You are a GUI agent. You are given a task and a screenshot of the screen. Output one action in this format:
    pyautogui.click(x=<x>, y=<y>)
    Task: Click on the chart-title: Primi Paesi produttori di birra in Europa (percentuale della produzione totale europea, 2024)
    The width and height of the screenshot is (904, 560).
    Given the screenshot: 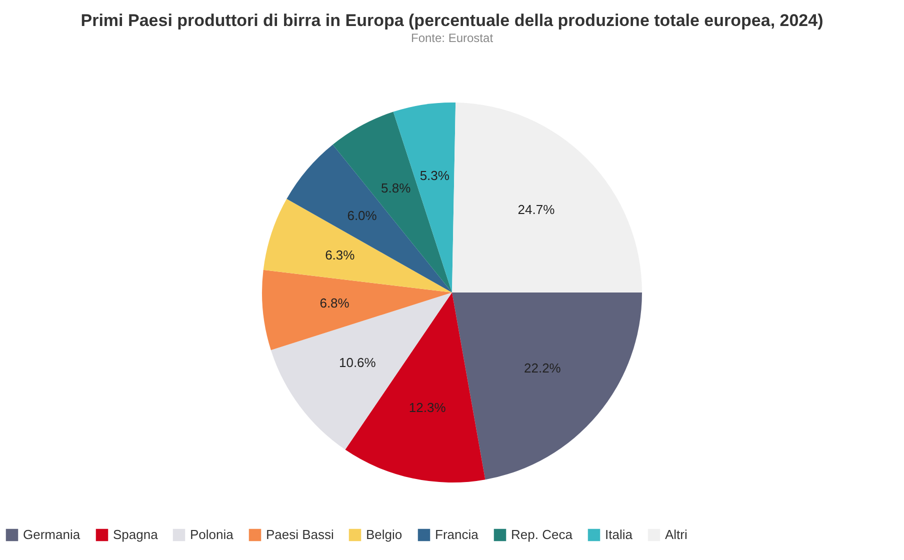 What is the action you would take?
    pyautogui.click(x=452, y=20)
    